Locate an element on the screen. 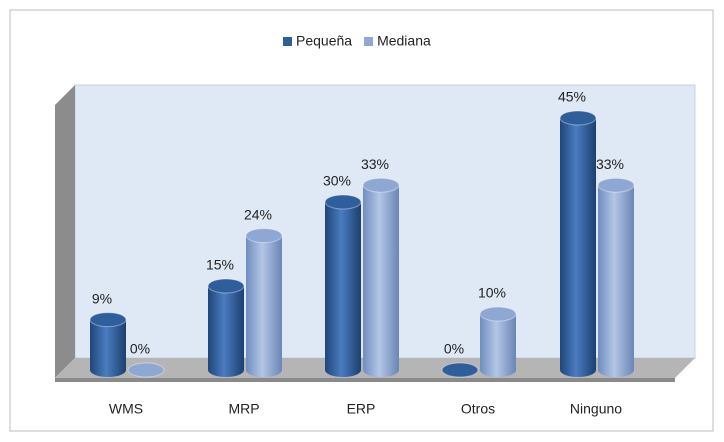  value-label: 10% is located at coordinates (492, 293).